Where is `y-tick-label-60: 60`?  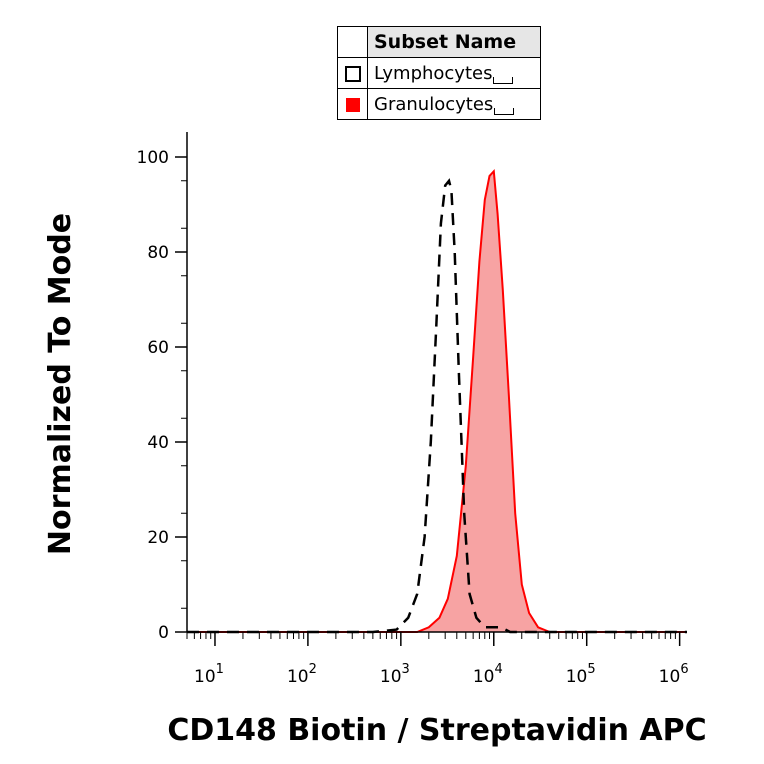
y-tick-label-60: 60 is located at coordinates (158, 348).